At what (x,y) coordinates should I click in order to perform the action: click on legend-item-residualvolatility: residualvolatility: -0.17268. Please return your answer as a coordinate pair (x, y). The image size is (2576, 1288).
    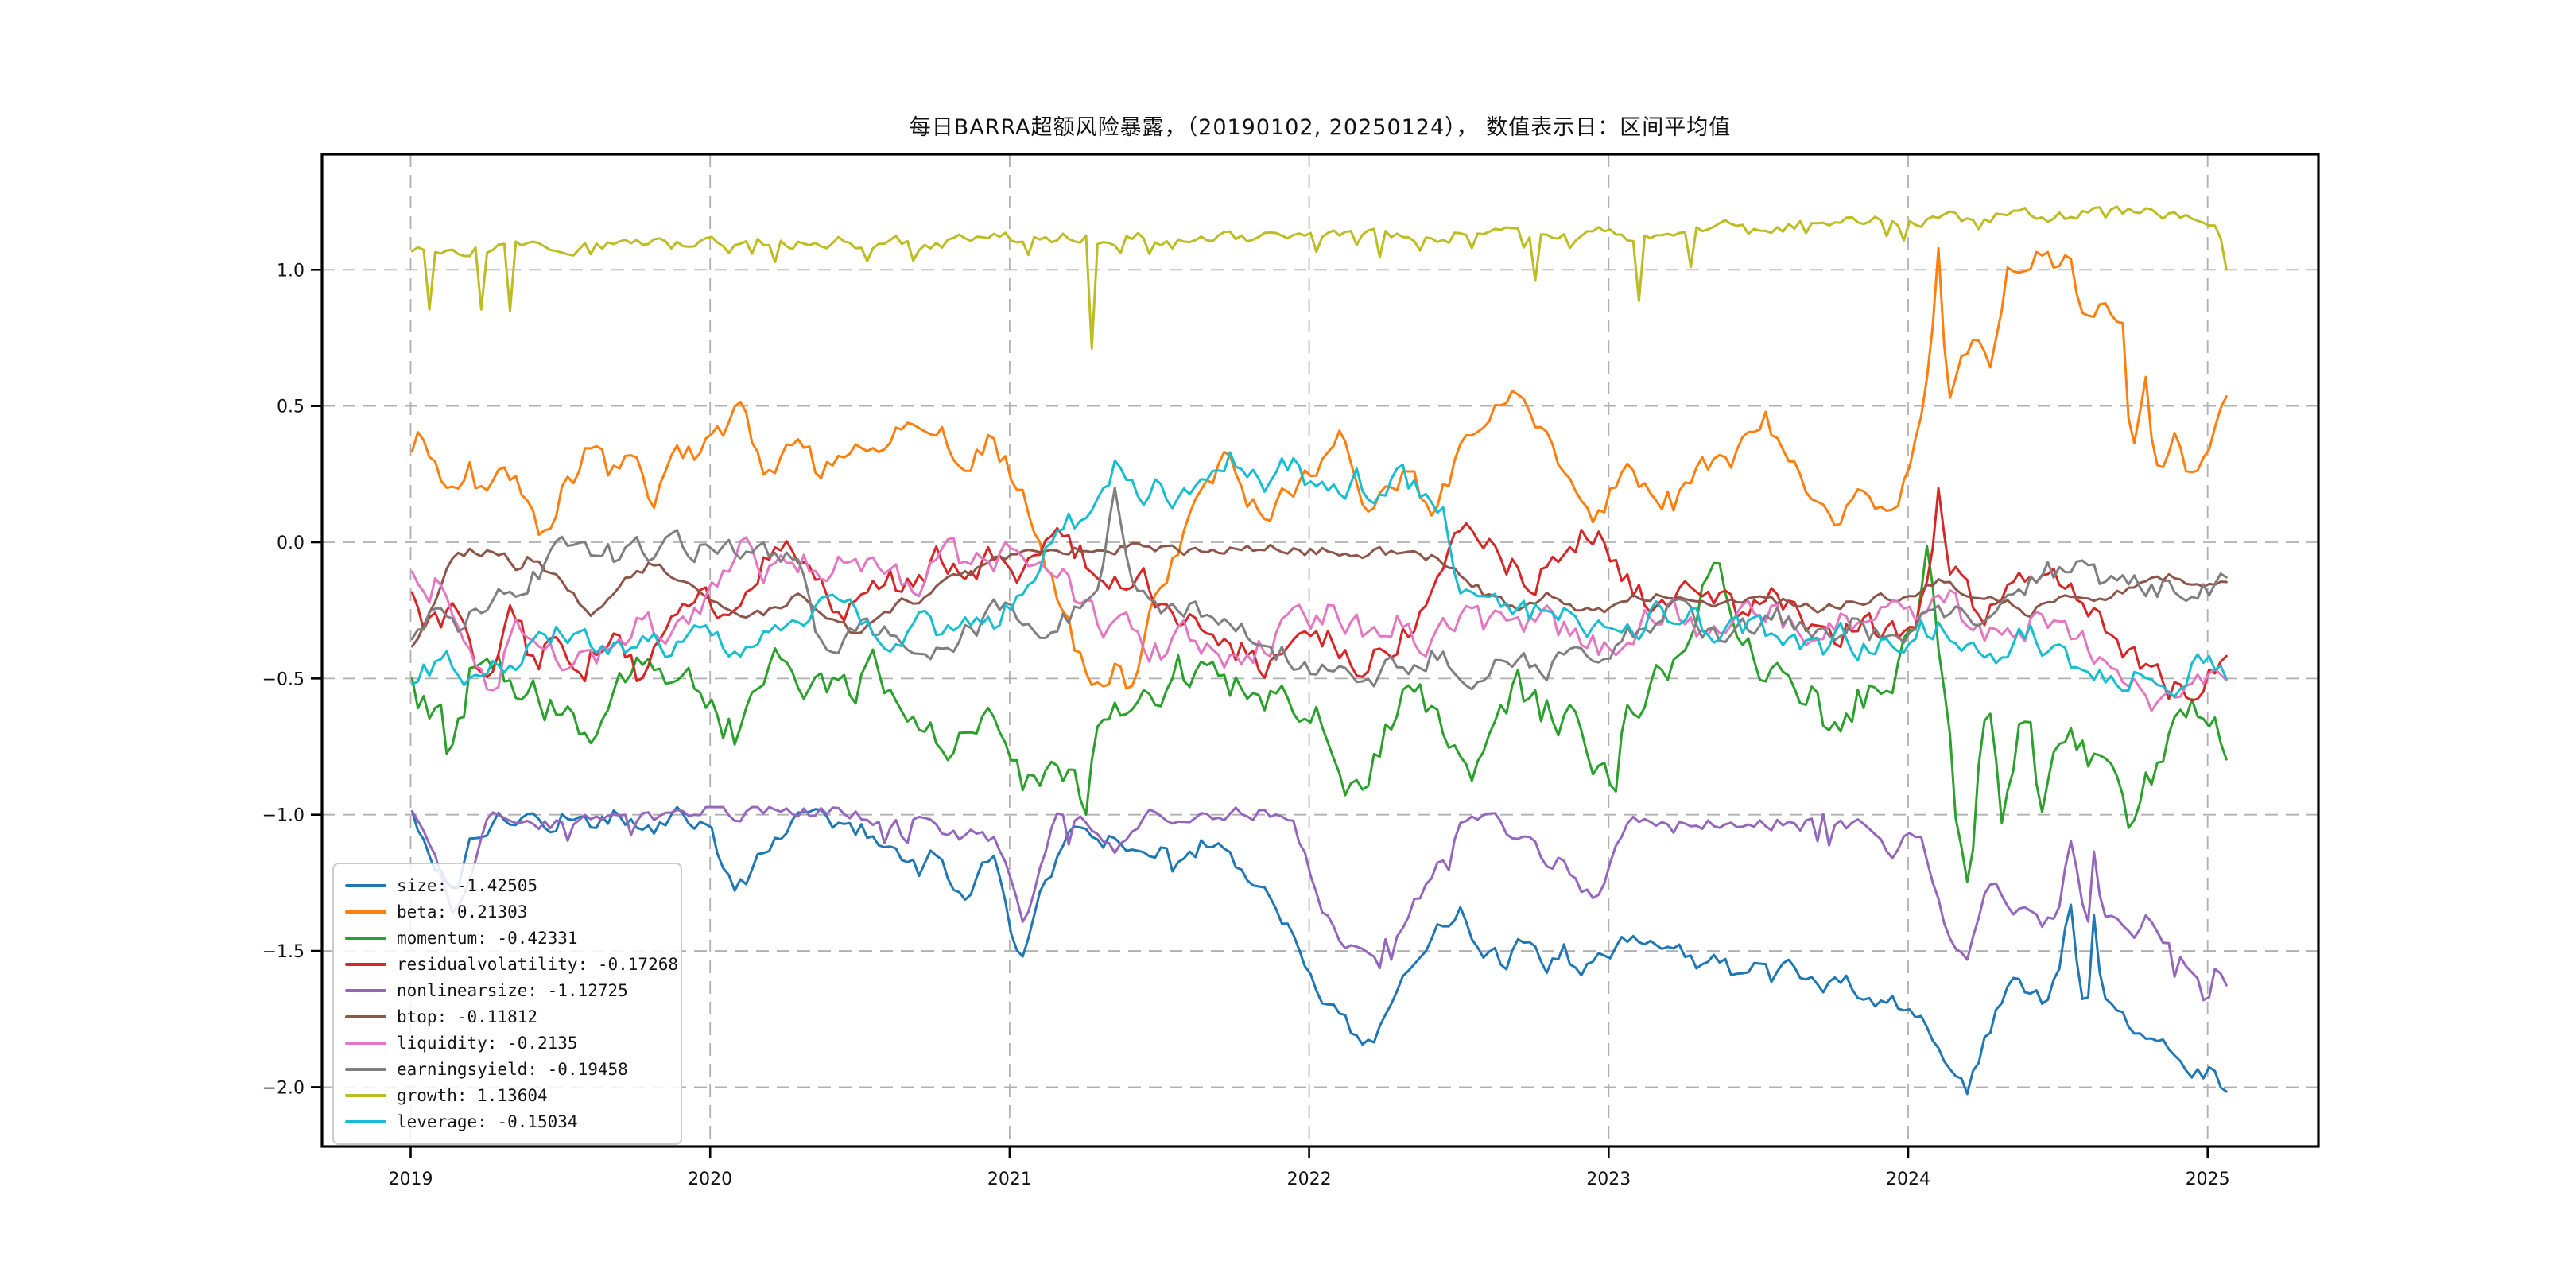
    Looking at the image, I should click on (512, 964).